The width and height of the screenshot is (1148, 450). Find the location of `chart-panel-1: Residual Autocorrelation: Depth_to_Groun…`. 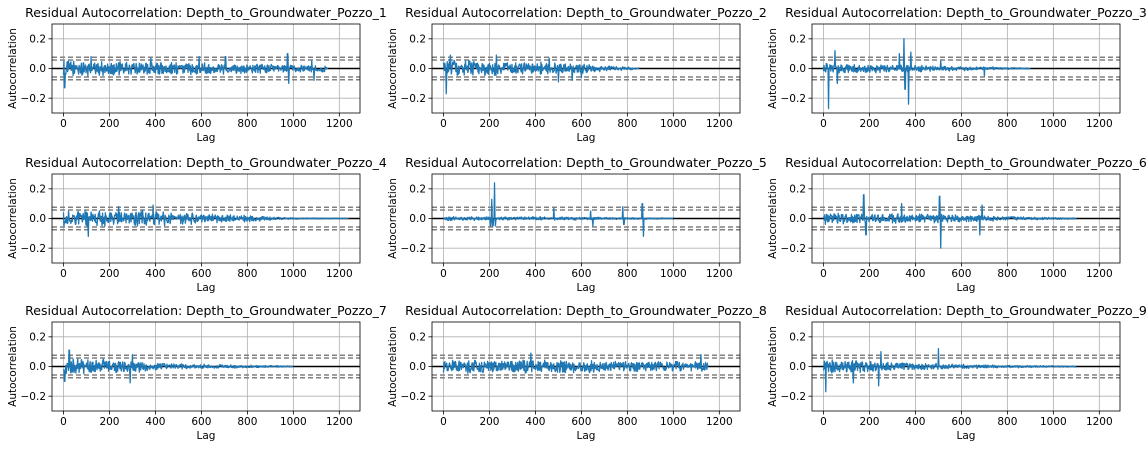

chart-panel-1: Residual Autocorrelation: Depth_to_Groun… is located at coordinates (197, 74).